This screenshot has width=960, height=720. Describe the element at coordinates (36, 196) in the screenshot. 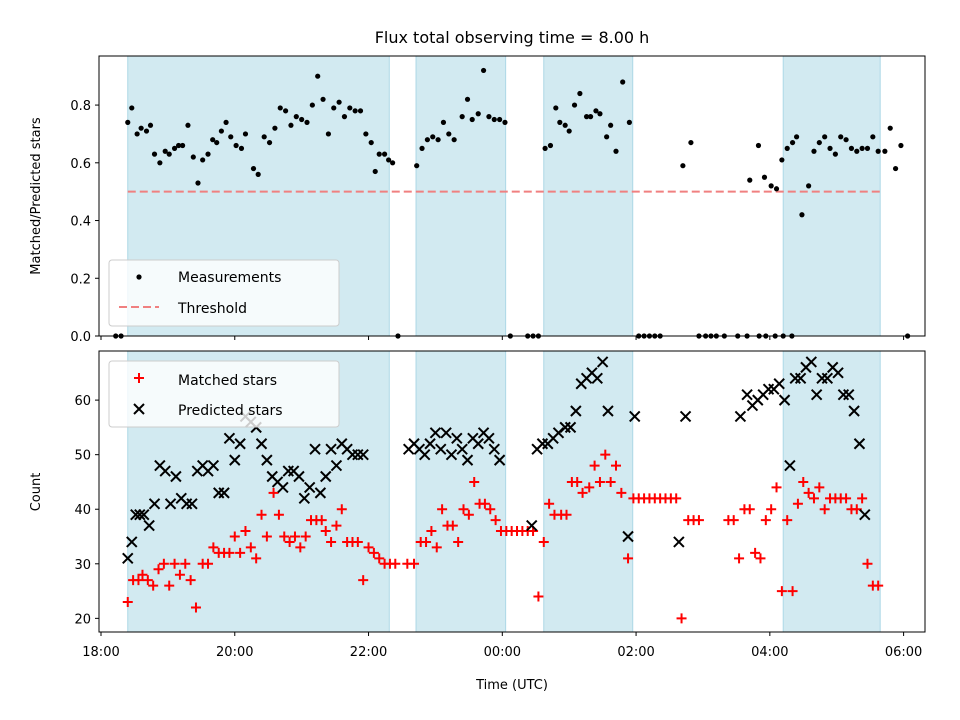

I see `top-y-axis-label: Matched/Predicted stars` at that location.